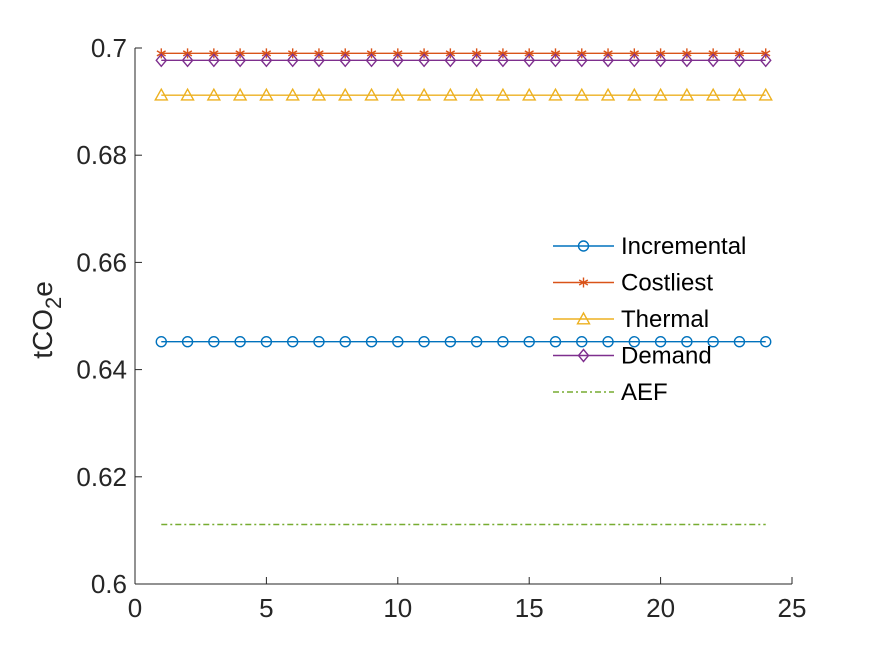 Image resolution: width=875 pixels, height=656 pixels. Describe the element at coordinates (101, 477) in the screenshot. I see `y-tick-label: 0.62` at that location.